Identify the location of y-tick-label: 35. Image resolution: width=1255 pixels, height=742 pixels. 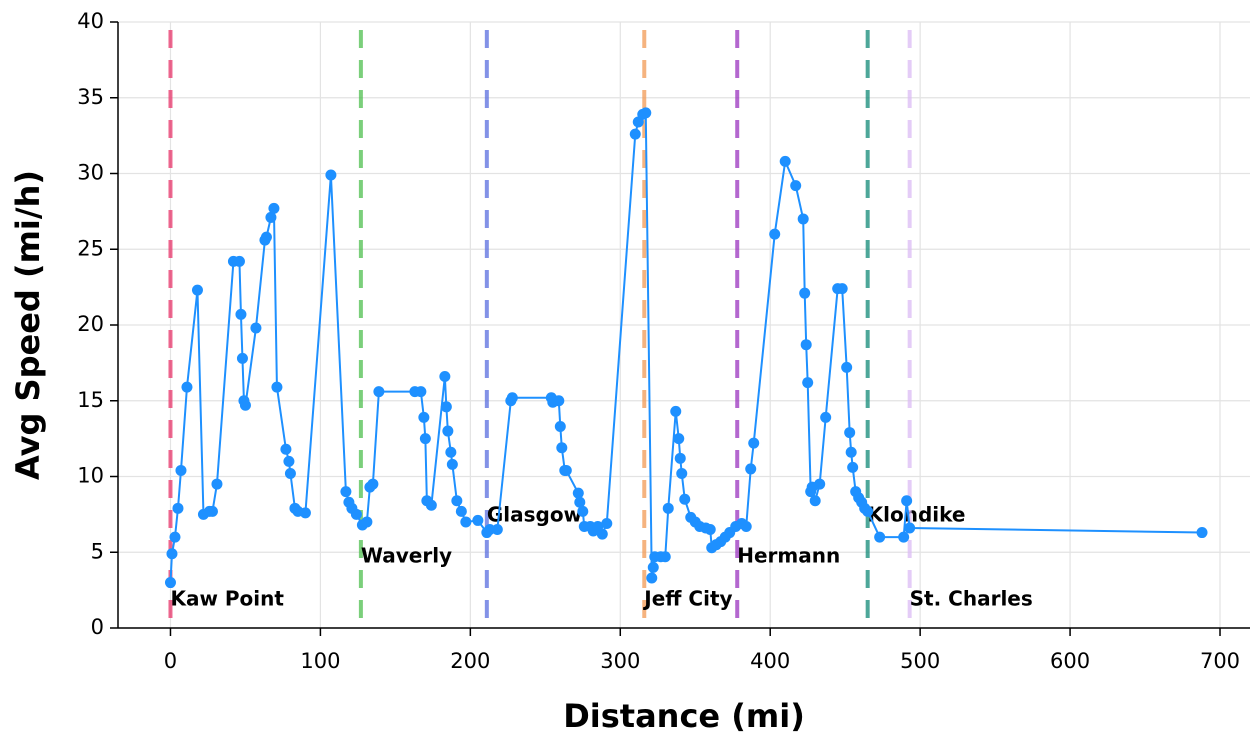
(90, 97).